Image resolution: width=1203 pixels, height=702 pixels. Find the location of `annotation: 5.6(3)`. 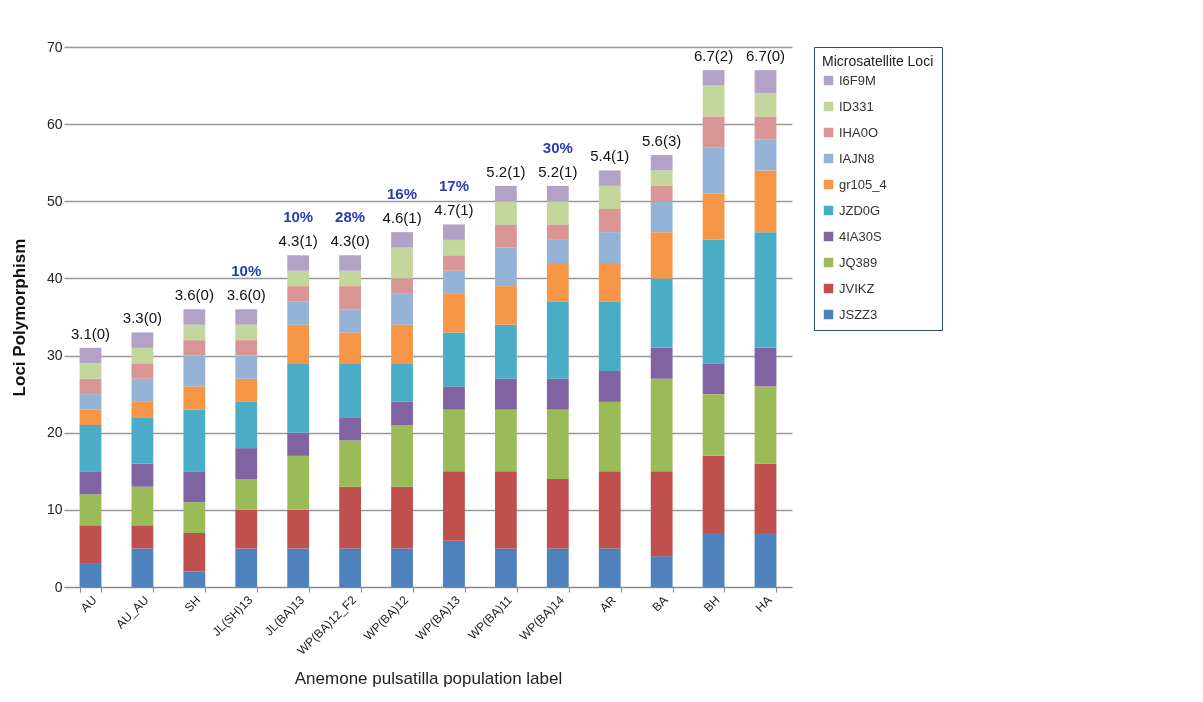

annotation: 5.6(3) is located at coordinates (662, 140).